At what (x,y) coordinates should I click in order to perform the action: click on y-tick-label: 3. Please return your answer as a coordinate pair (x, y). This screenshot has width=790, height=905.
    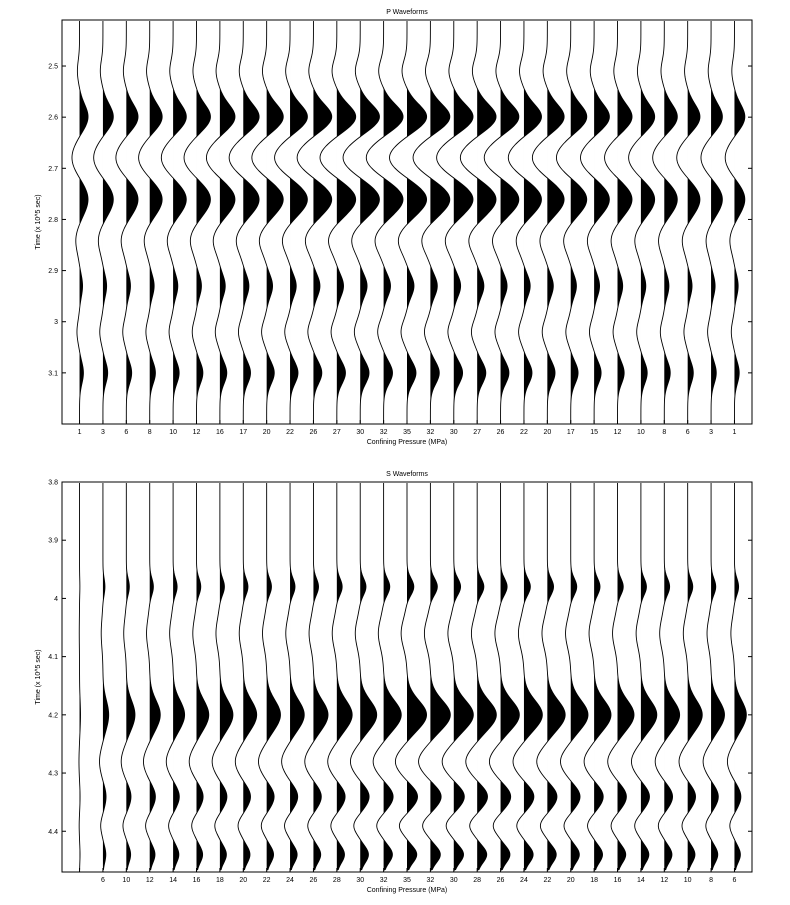
    Looking at the image, I should click on (56, 322).